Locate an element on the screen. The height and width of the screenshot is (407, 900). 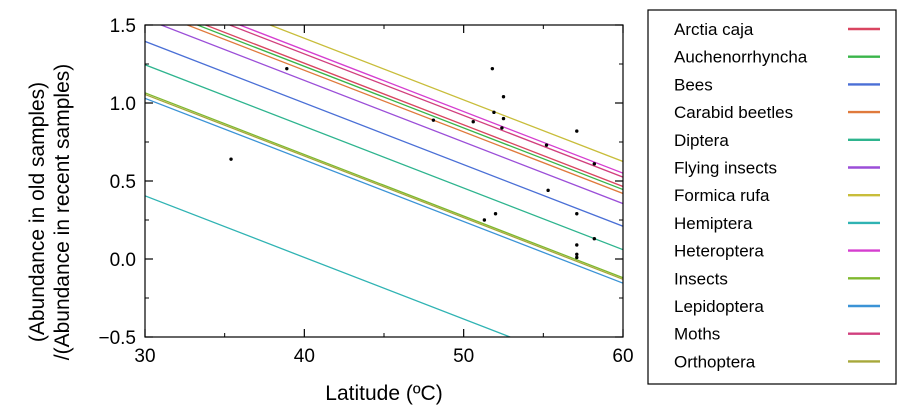
legend-label-6: Formica rufa is located at coordinates (722, 195).